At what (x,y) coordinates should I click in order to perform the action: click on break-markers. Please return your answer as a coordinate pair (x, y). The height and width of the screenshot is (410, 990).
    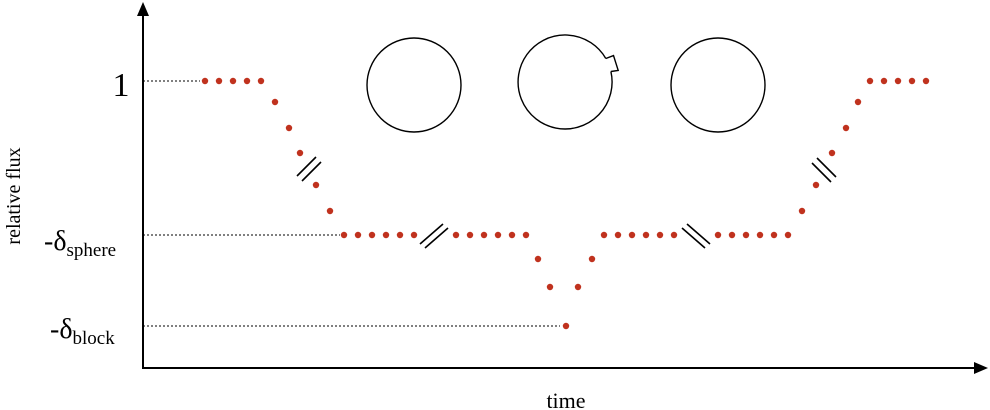
    Looking at the image, I should click on (566, 202).